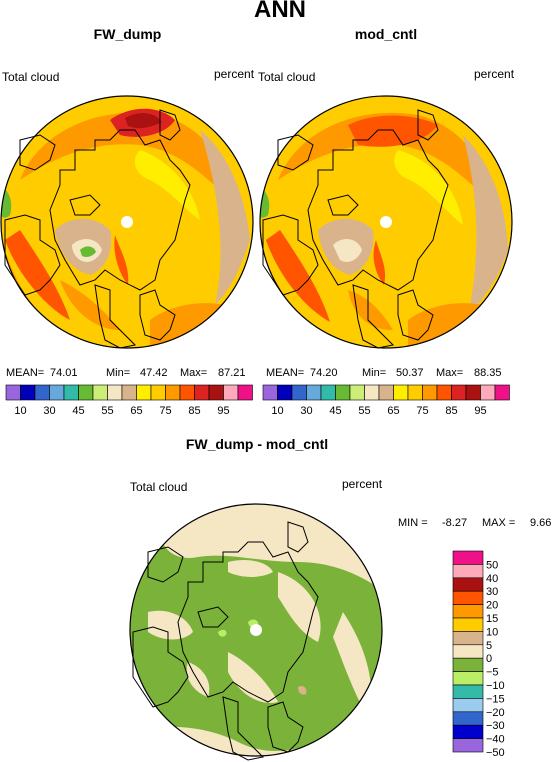 This screenshot has width=560, height=762. I want to click on panel-2-max-value: 88.35, so click(488, 373).